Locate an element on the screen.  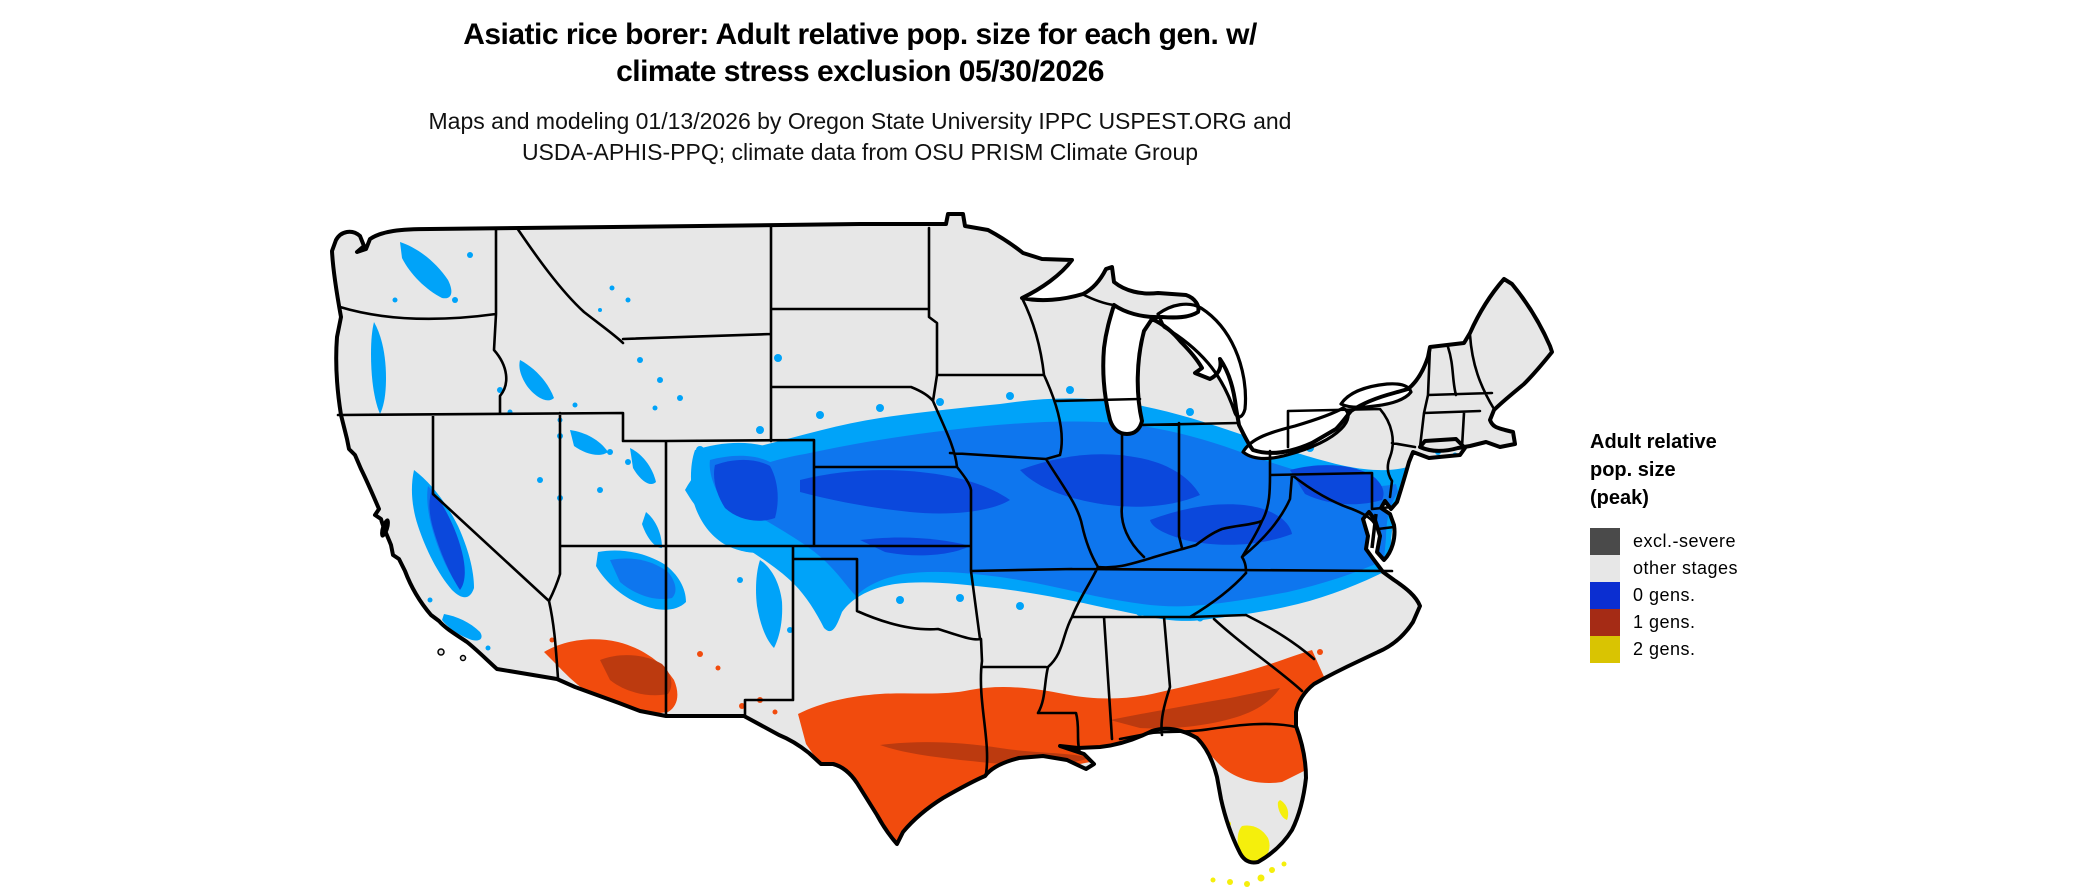
legend-label-other-stages: other stages is located at coordinates (1686, 568).